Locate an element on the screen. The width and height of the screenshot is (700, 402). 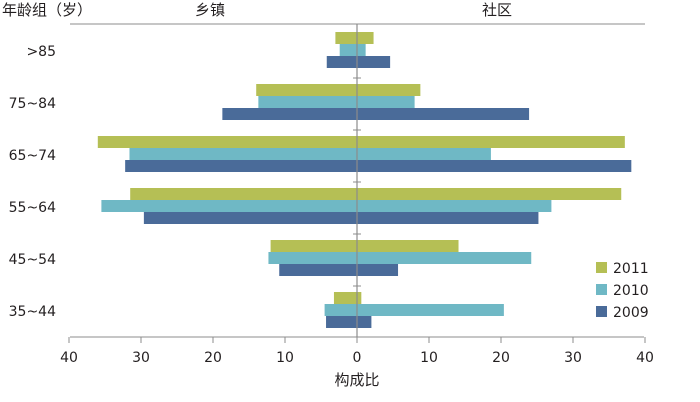
left-side-label: 乡镇 is located at coordinates (210, 10).